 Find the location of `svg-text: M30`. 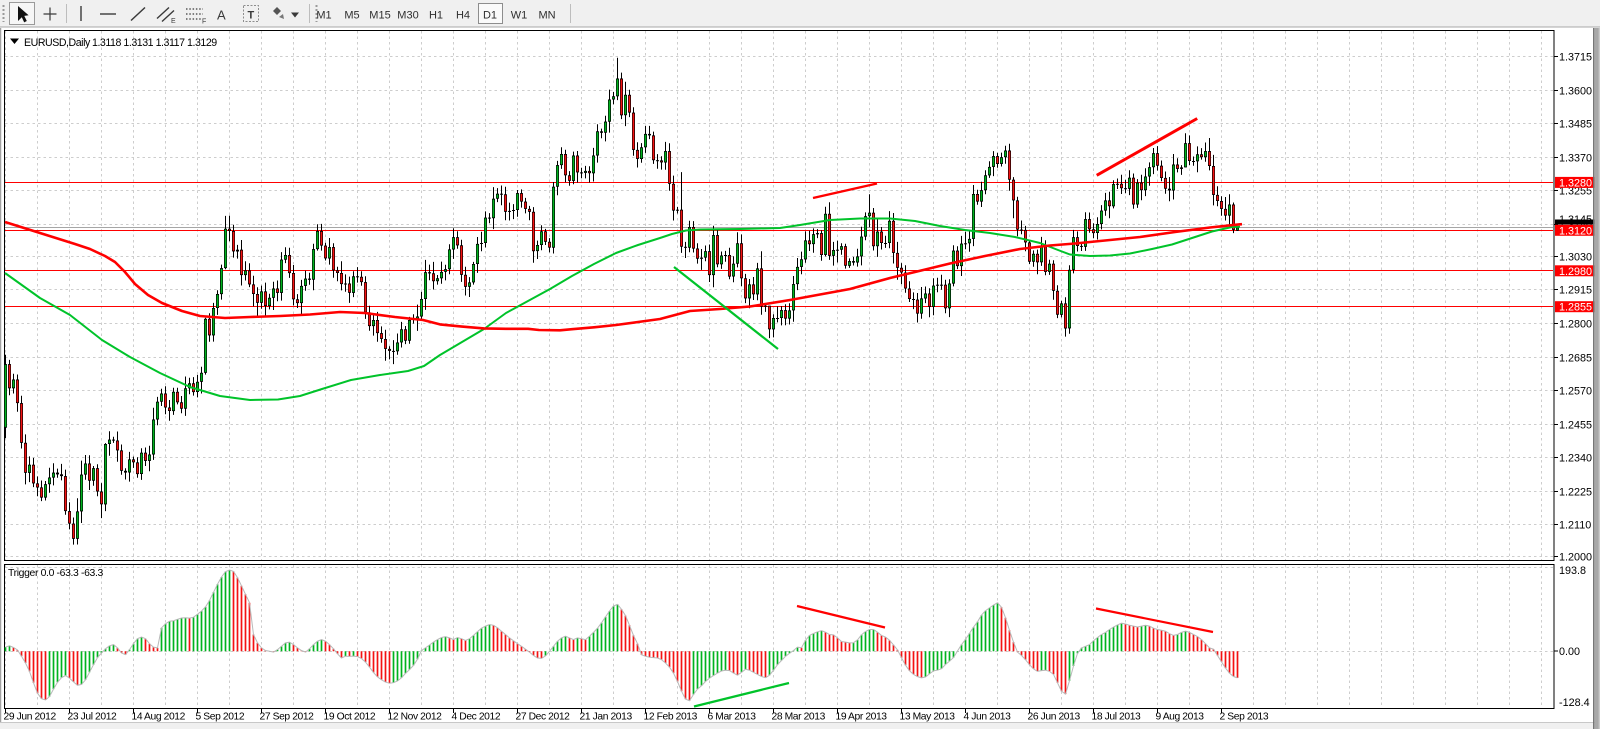

svg-text: M30 is located at coordinates (407, 15).